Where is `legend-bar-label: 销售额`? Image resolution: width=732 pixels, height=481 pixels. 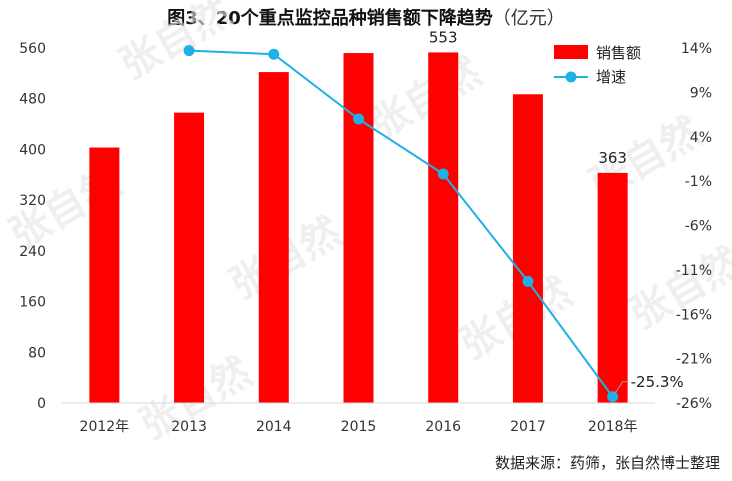
legend-bar-label: 销售额 is located at coordinates (618, 53).